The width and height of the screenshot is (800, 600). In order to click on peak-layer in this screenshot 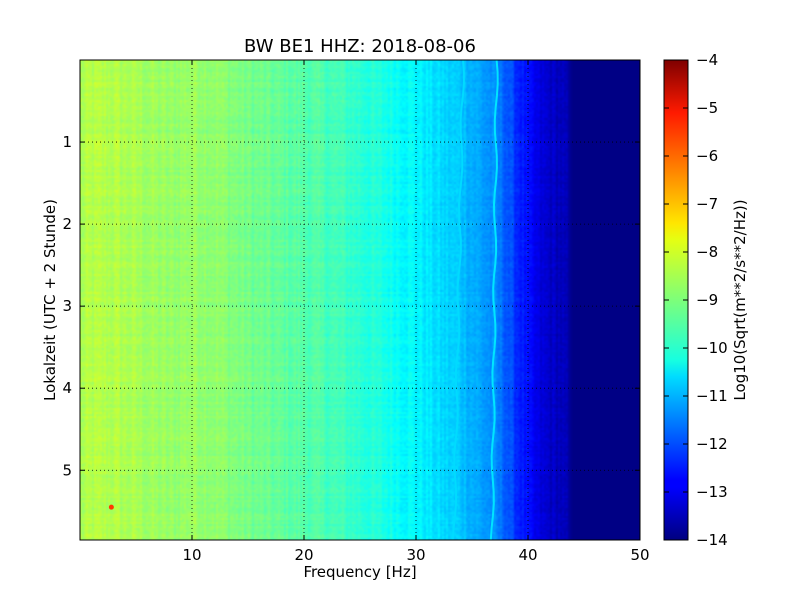, I will do `click(111, 507)`.